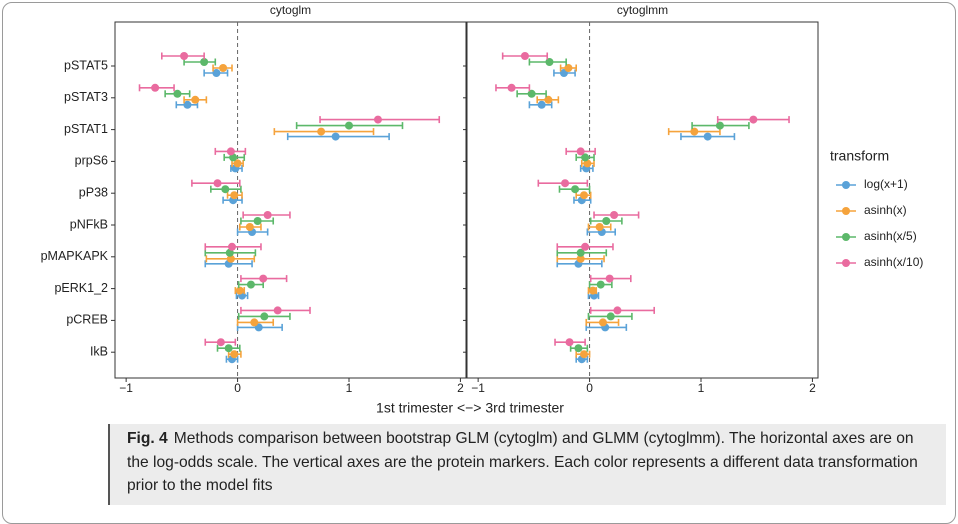 Image resolution: width=958 pixels, height=524 pixels. What do you see at coordinates (93, 192) in the screenshot?
I see `y-tick-label: pP38` at bounding box center [93, 192].